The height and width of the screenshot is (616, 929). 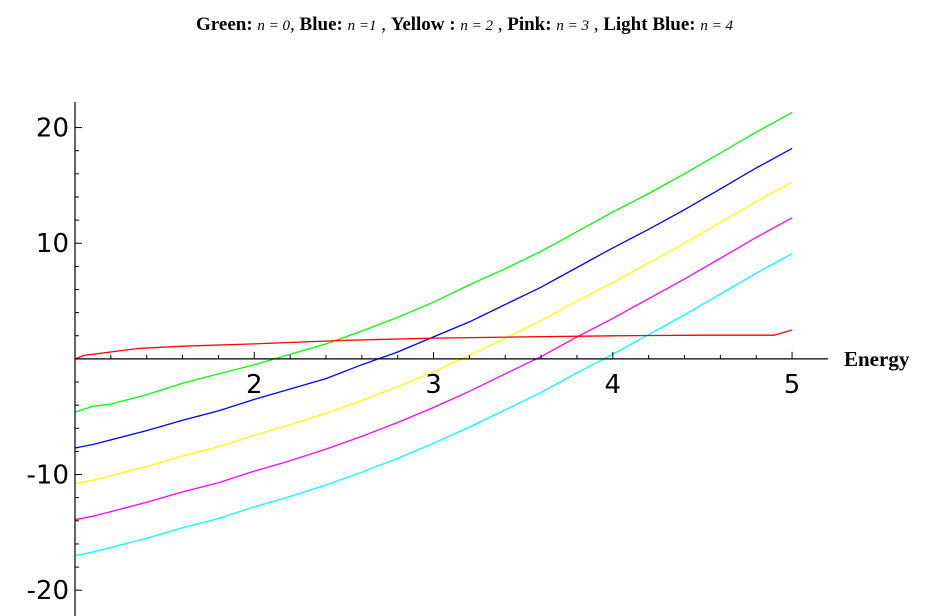 I want to click on y-tick-label: -20, so click(x=48, y=591).